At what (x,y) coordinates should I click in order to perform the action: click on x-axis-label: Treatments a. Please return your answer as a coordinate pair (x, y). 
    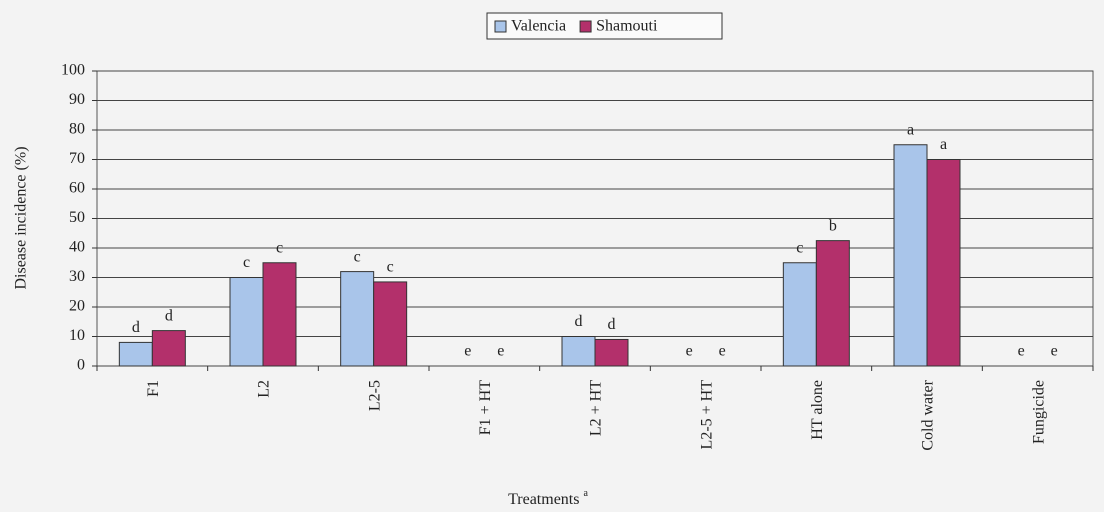
    Looking at the image, I should click on (548, 497).